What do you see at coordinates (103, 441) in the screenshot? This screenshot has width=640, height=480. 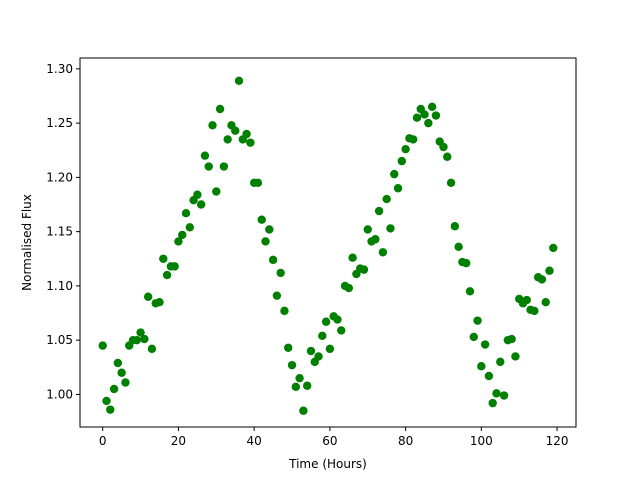 I see `x-tick-label: 0` at bounding box center [103, 441].